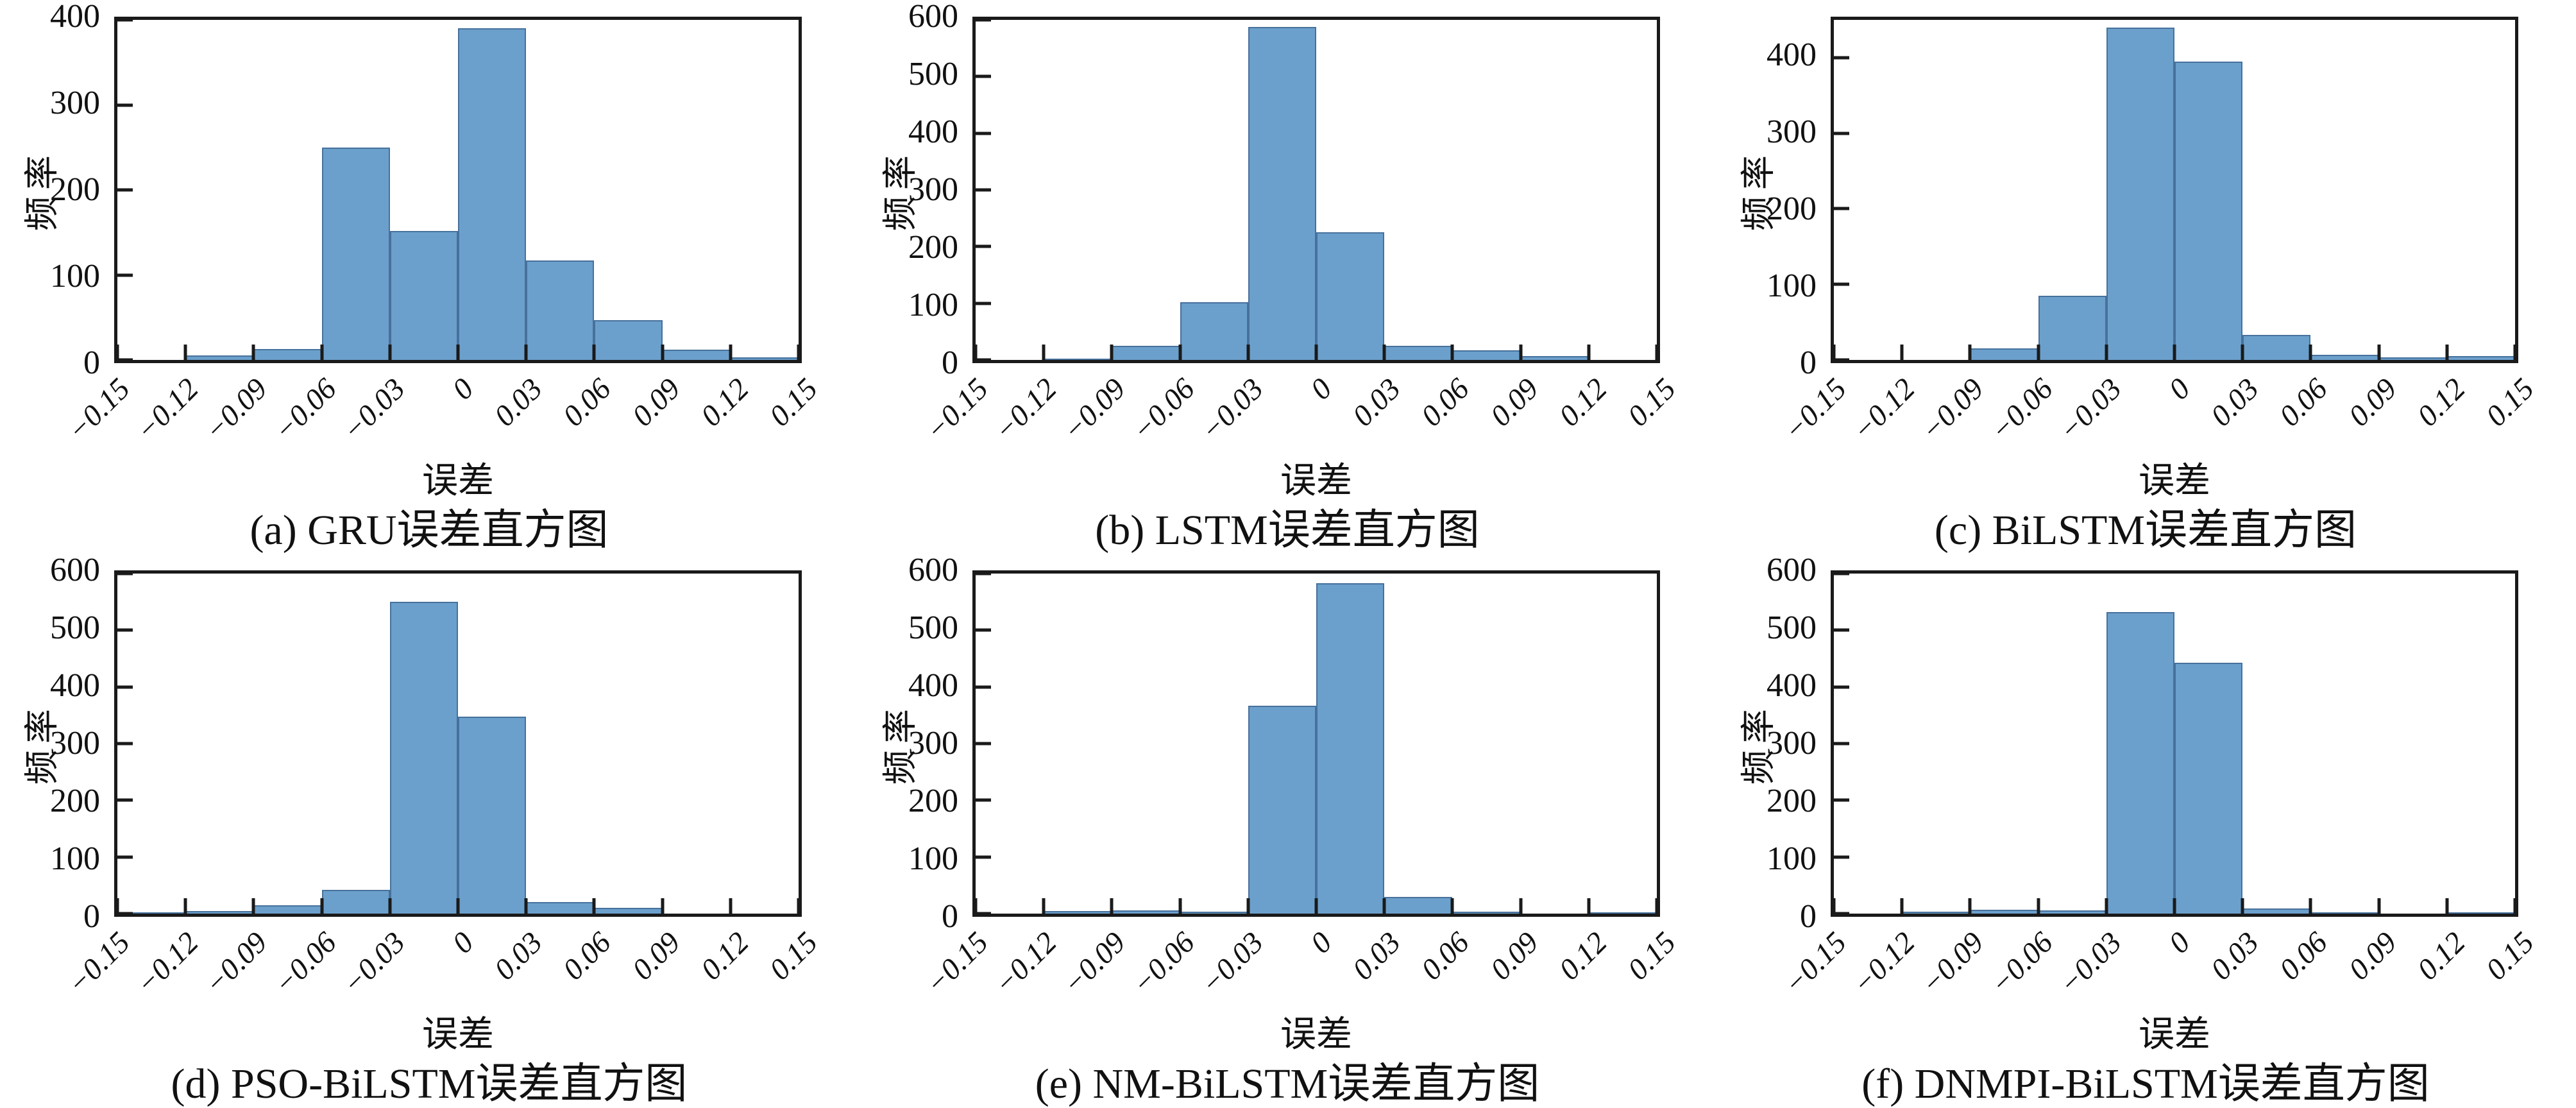  Describe the element at coordinates (167, 963) in the screenshot. I see `x-tick-label: −0.12` at that location.